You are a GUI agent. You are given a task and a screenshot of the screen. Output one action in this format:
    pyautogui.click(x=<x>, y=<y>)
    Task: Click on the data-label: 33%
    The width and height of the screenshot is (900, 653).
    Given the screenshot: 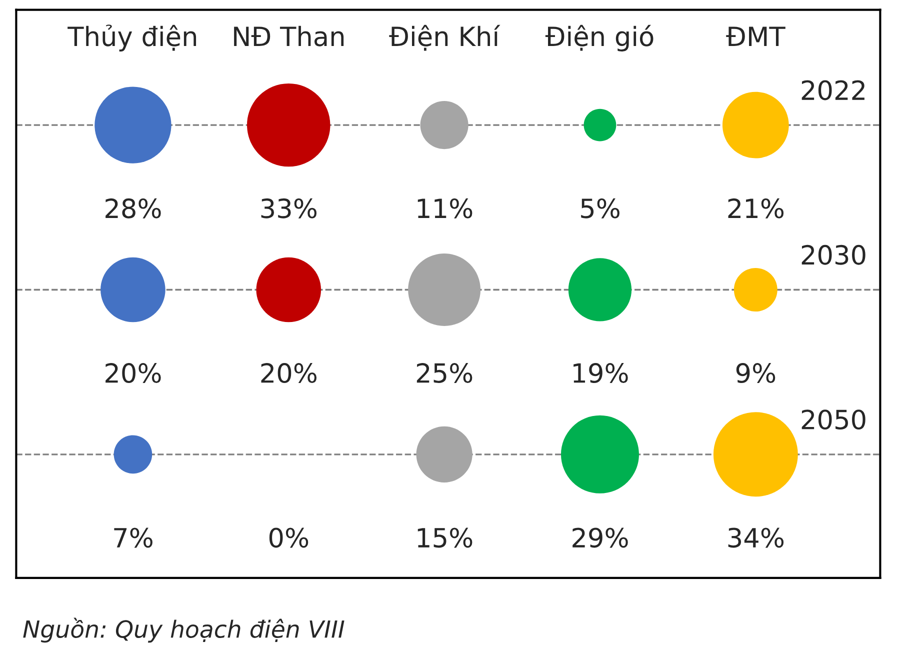 What is the action you would take?
    pyautogui.click(x=289, y=208)
    